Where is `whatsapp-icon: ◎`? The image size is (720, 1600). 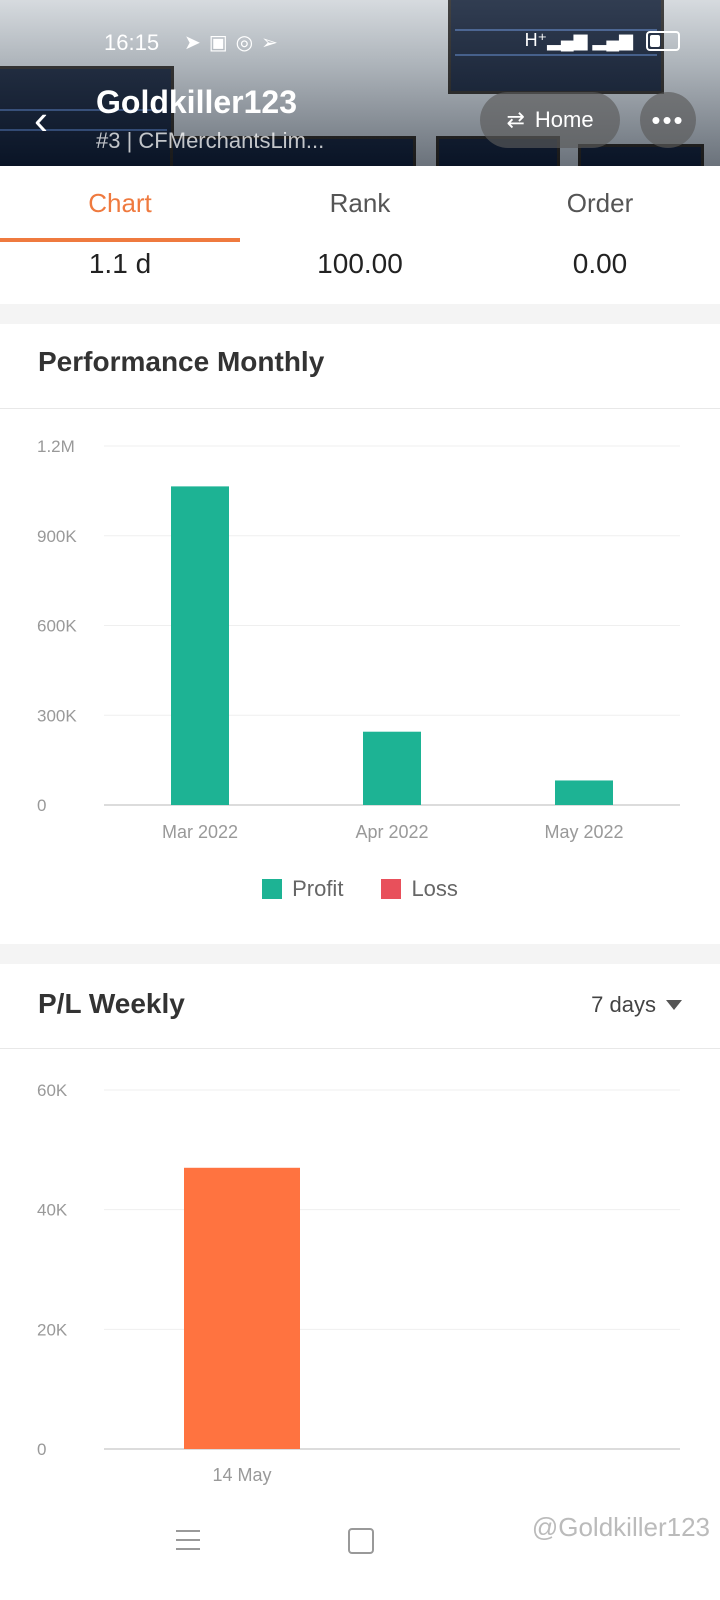 whatsapp-icon: ◎ is located at coordinates (248, 43).